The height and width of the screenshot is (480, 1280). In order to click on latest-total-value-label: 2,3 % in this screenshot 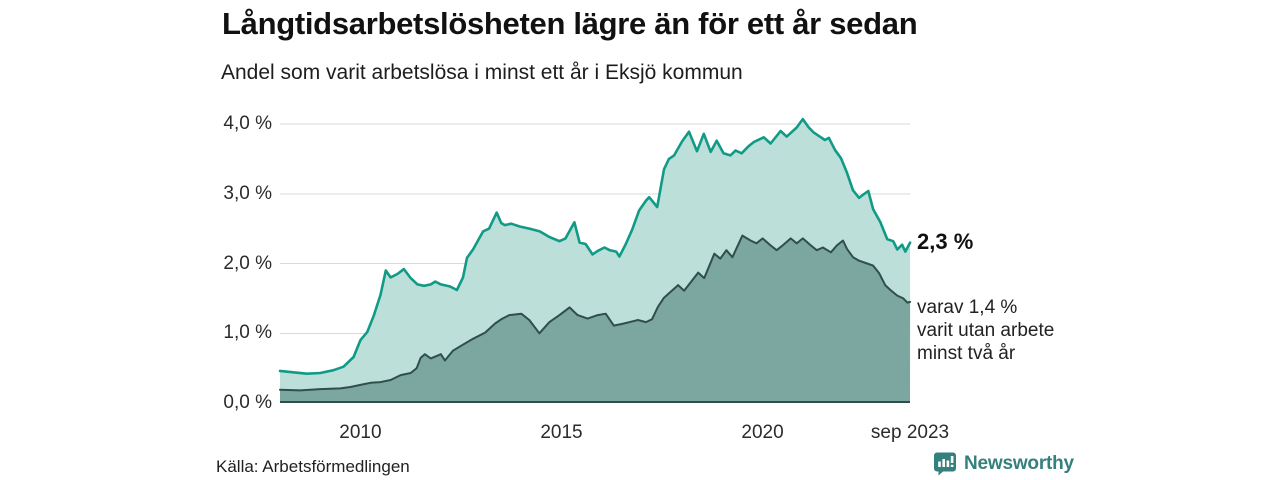, I will do `click(945, 241)`.